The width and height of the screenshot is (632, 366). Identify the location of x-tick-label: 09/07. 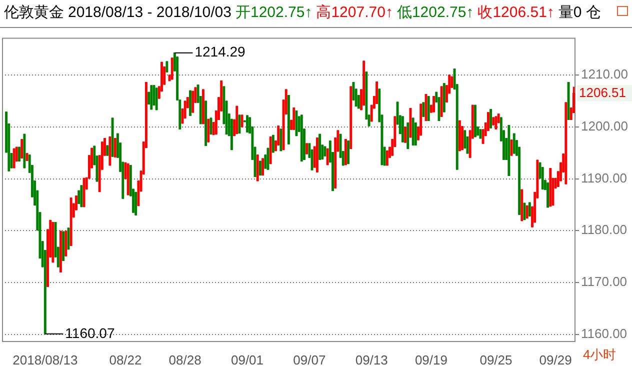
(309, 359).